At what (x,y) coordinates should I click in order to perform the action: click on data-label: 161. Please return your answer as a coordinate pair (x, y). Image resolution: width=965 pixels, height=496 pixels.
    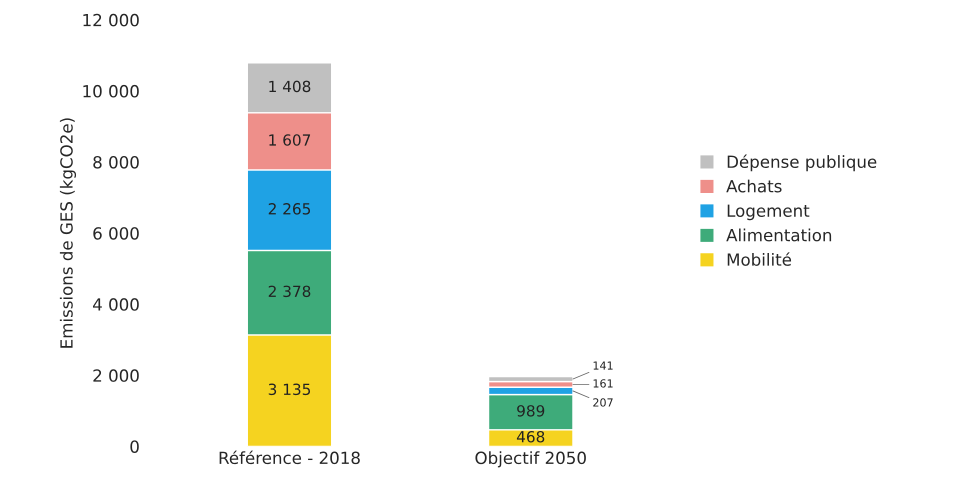
    Looking at the image, I should click on (603, 383).